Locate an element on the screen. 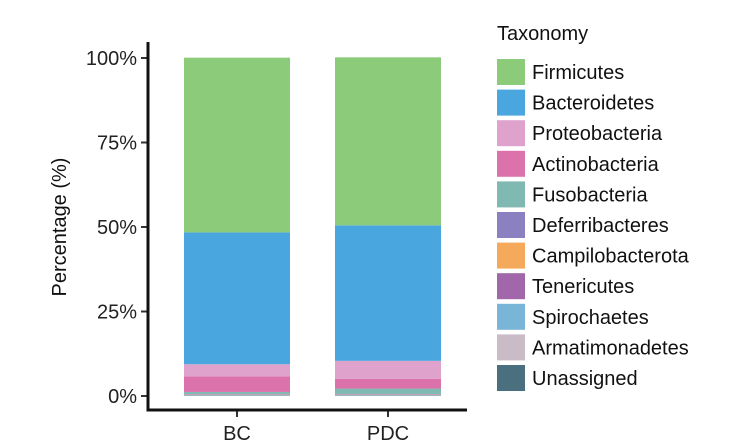 Image resolution: width=733 pixels, height=442 pixels. x-axis-ticks: BC PDC is located at coordinates (316, 426).